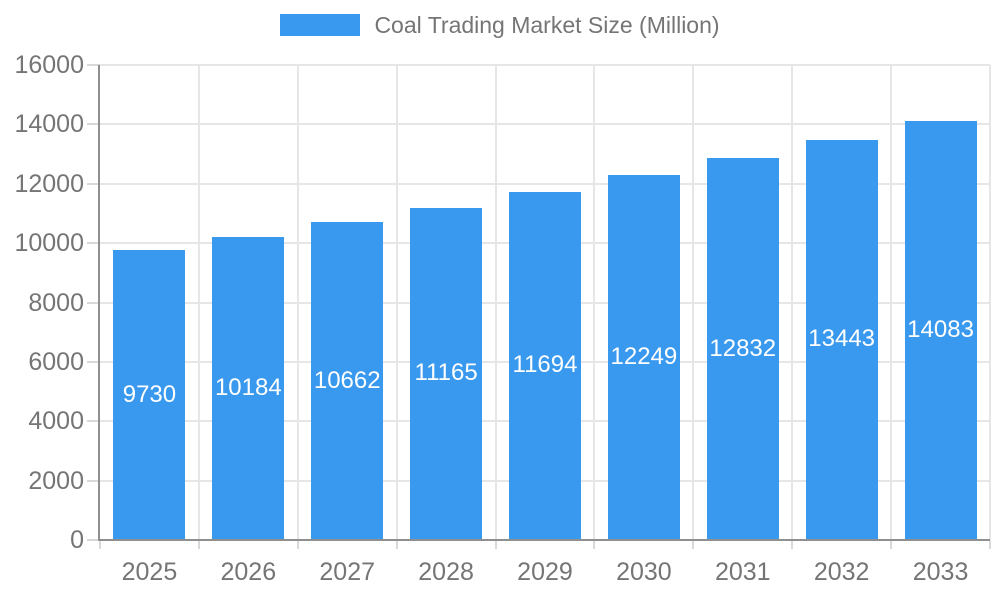 The height and width of the screenshot is (600, 1000). I want to click on bar: 10662, so click(347, 380).